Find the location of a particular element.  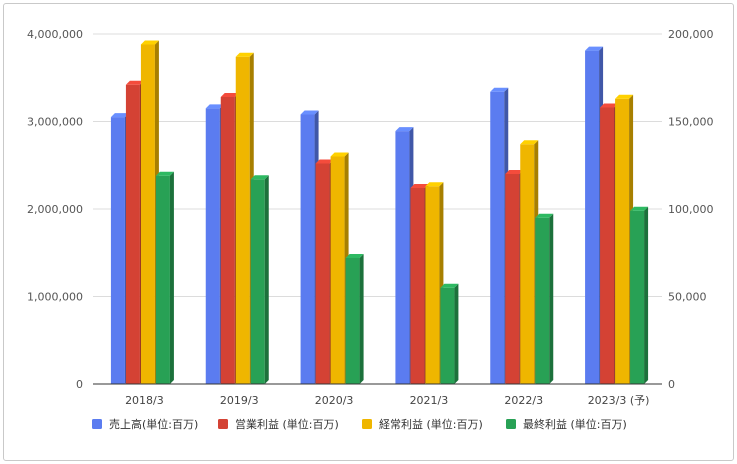

right-tick-label: 50,000 is located at coordinates (687, 297).